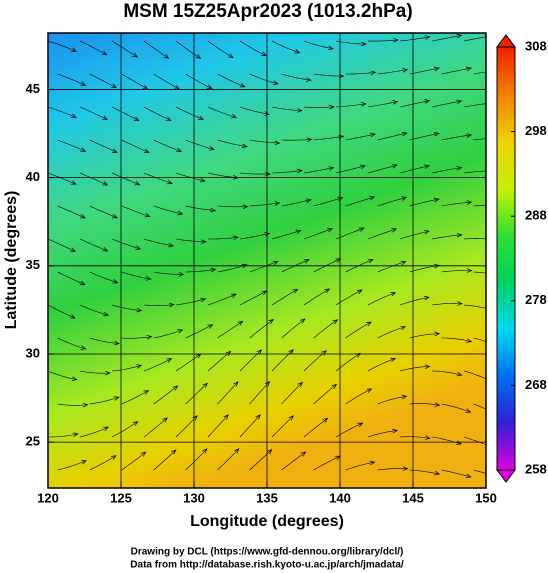  I want to click on colorbar-tick-label: 288, so click(536, 215).